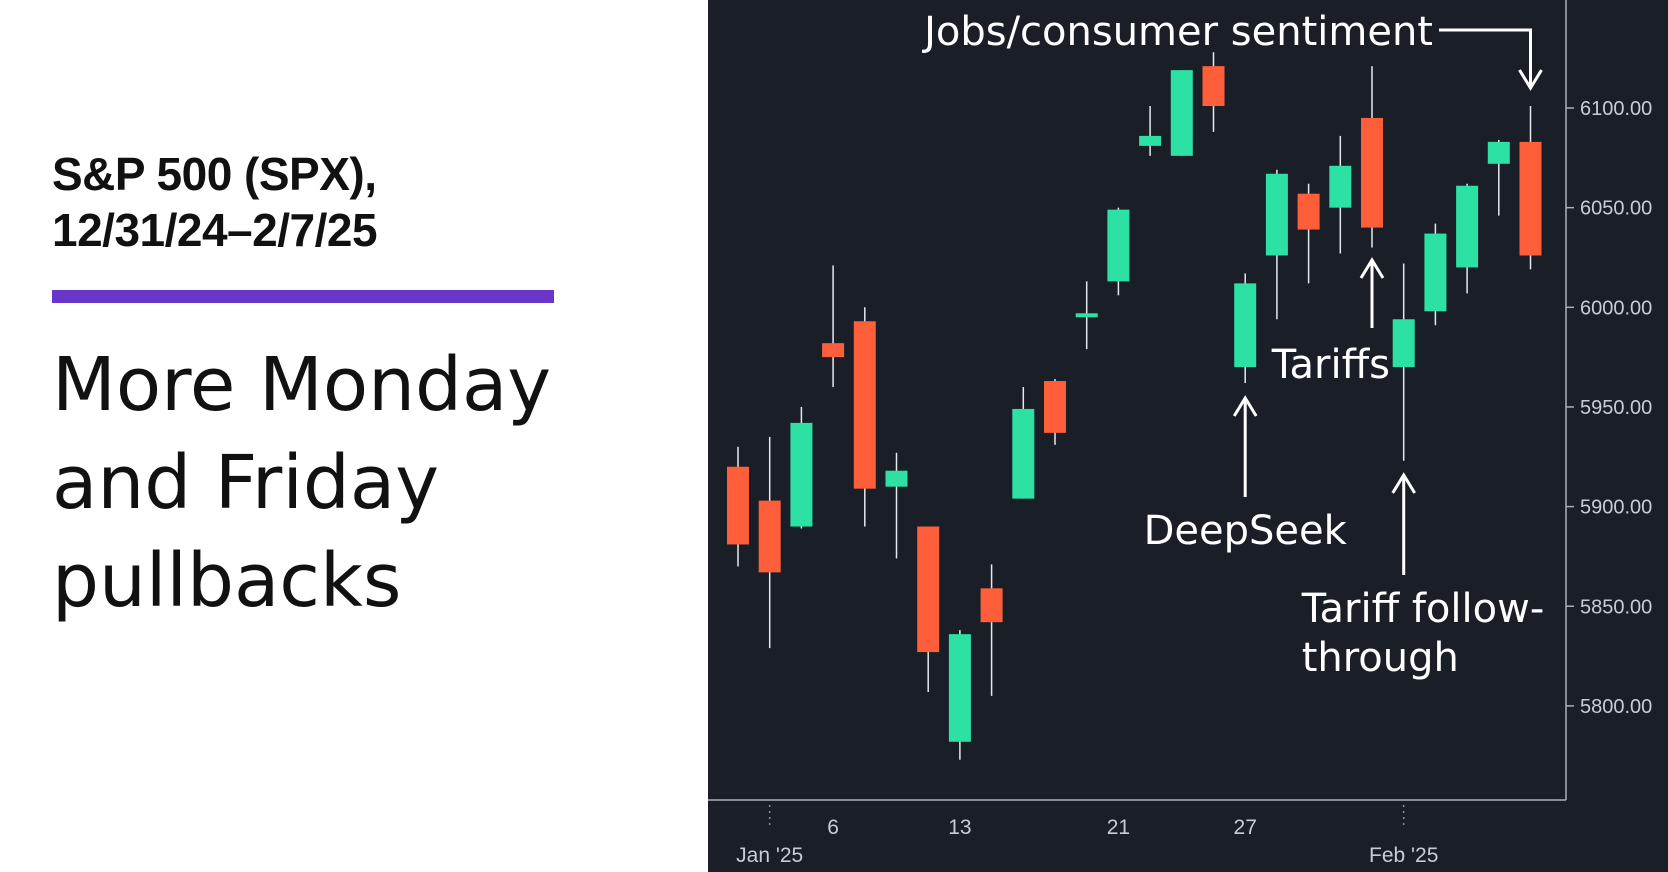 This screenshot has width=1668, height=872. What do you see at coordinates (1245, 406) in the screenshot?
I see `deepseek-arrow-head` at bounding box center [1245, 406].